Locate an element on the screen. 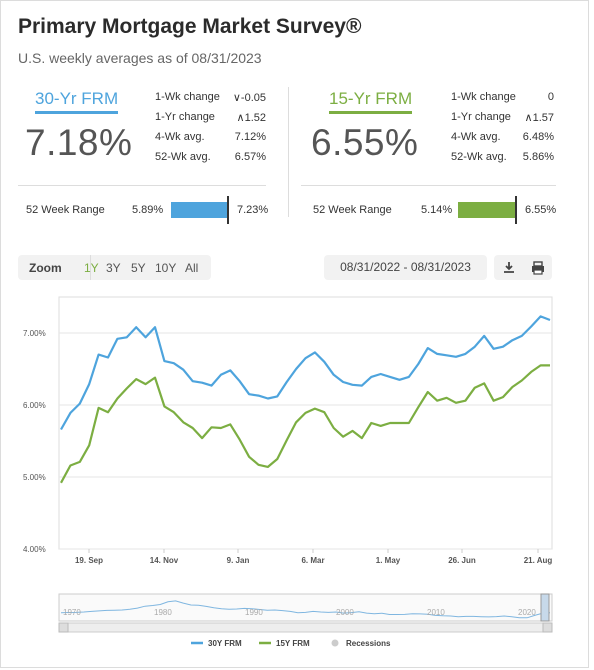  range-marker-30yr is located at coordinates (228, 210).